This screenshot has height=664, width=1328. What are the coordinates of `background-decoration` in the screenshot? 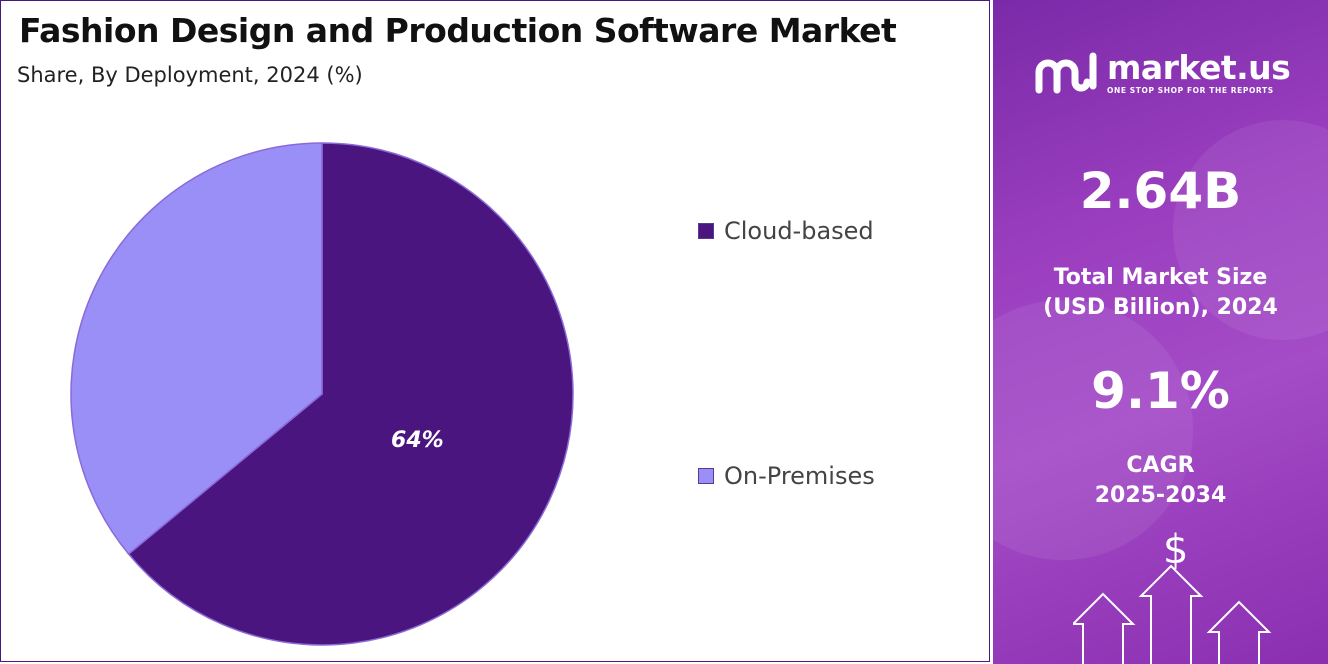 It's located at (1093, 430).